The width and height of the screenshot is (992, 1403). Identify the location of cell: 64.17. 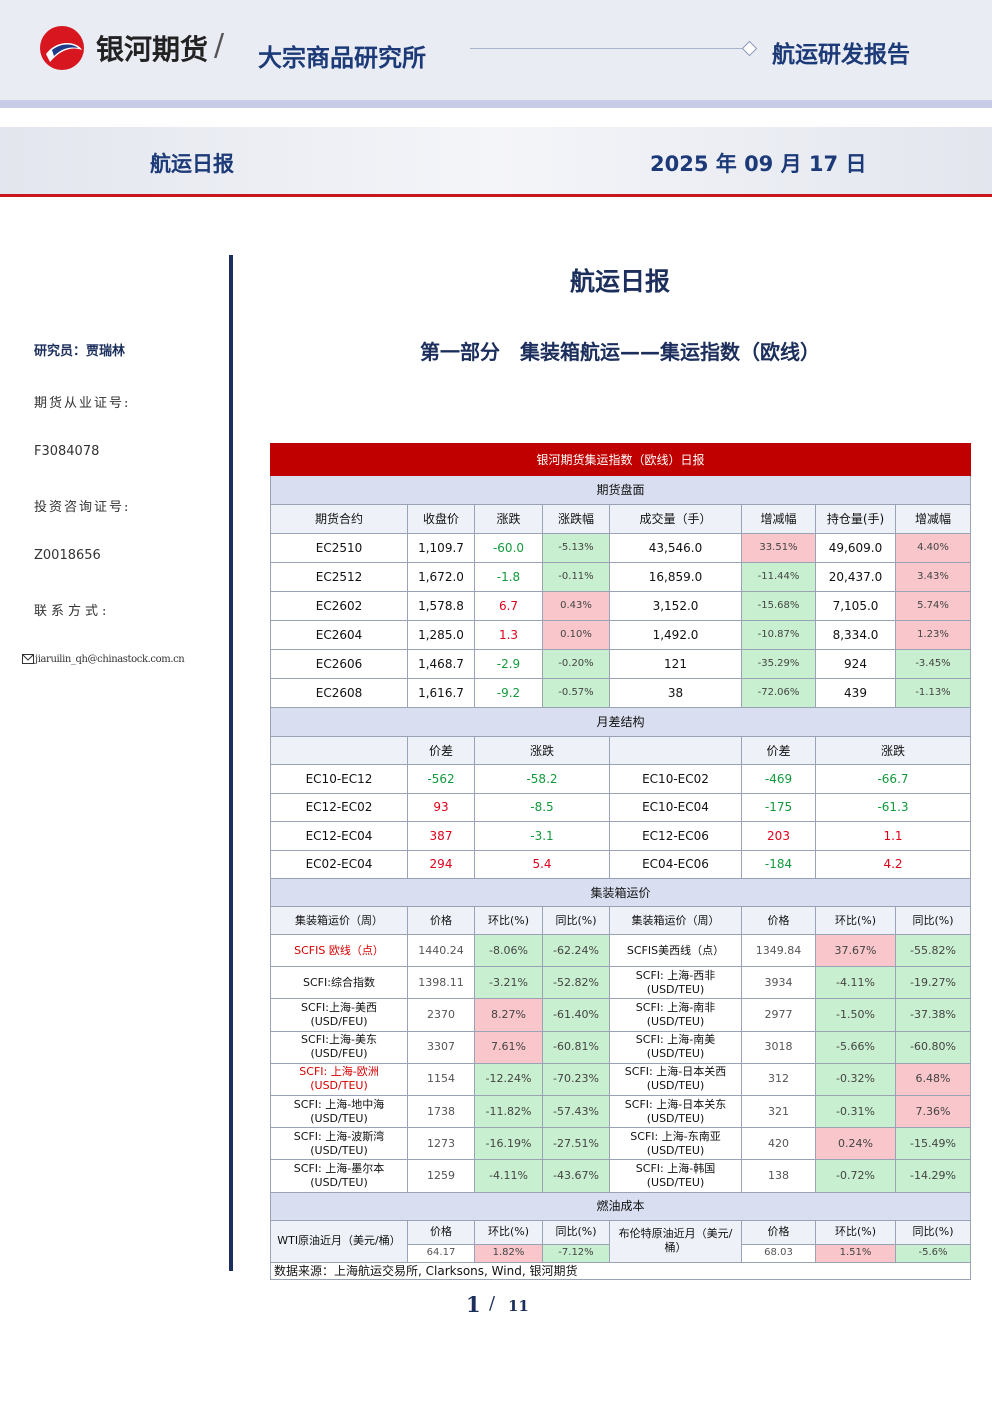
(441, 1253).